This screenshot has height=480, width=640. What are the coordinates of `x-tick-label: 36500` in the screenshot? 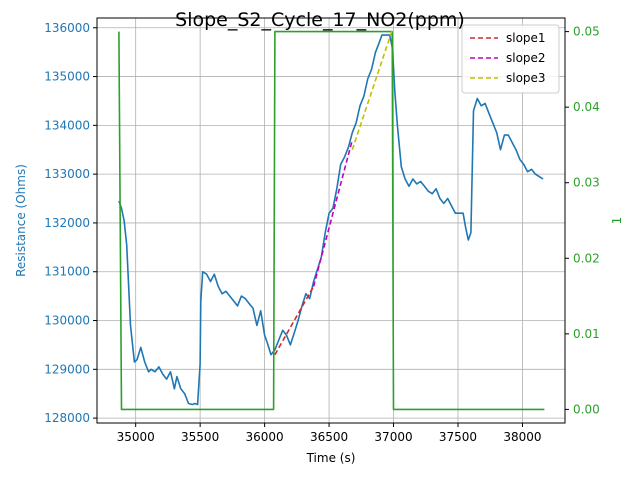 It's located at (329, 437).